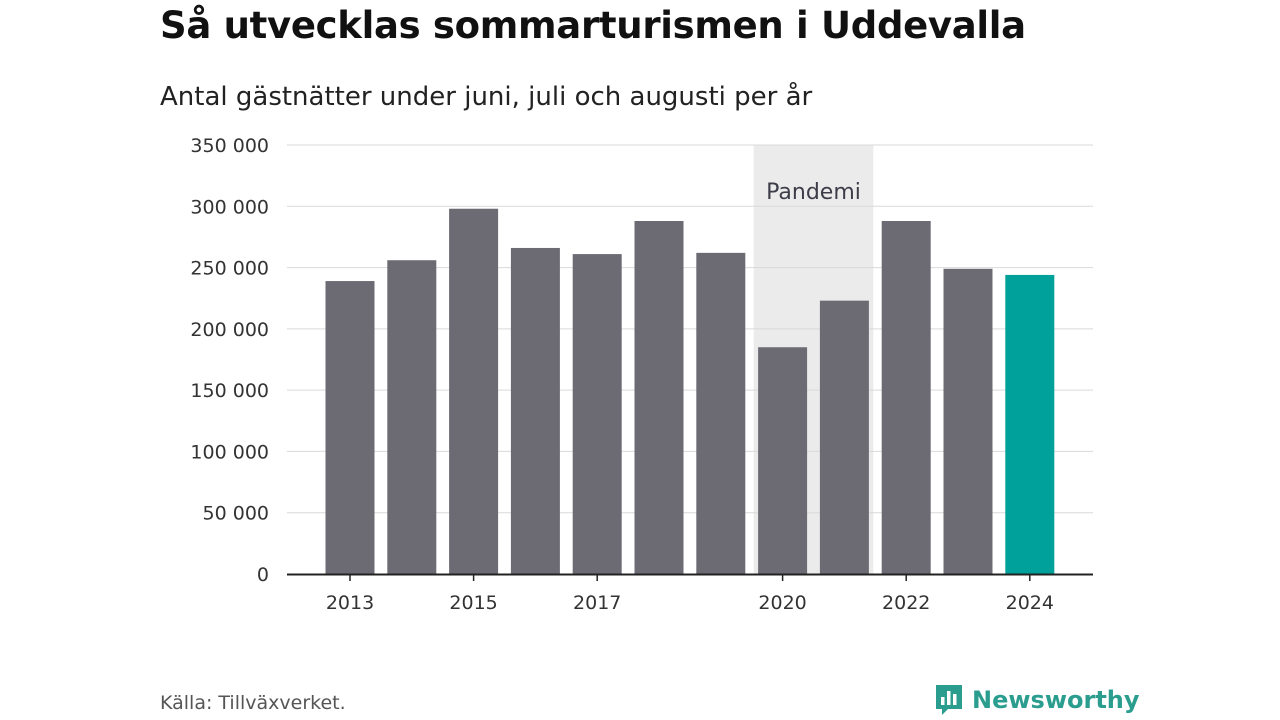 This screenshot has height=720, width=1280. Describe the element at coordinates (783, 460) in the screenshot. I see `bar-2020` at that location.